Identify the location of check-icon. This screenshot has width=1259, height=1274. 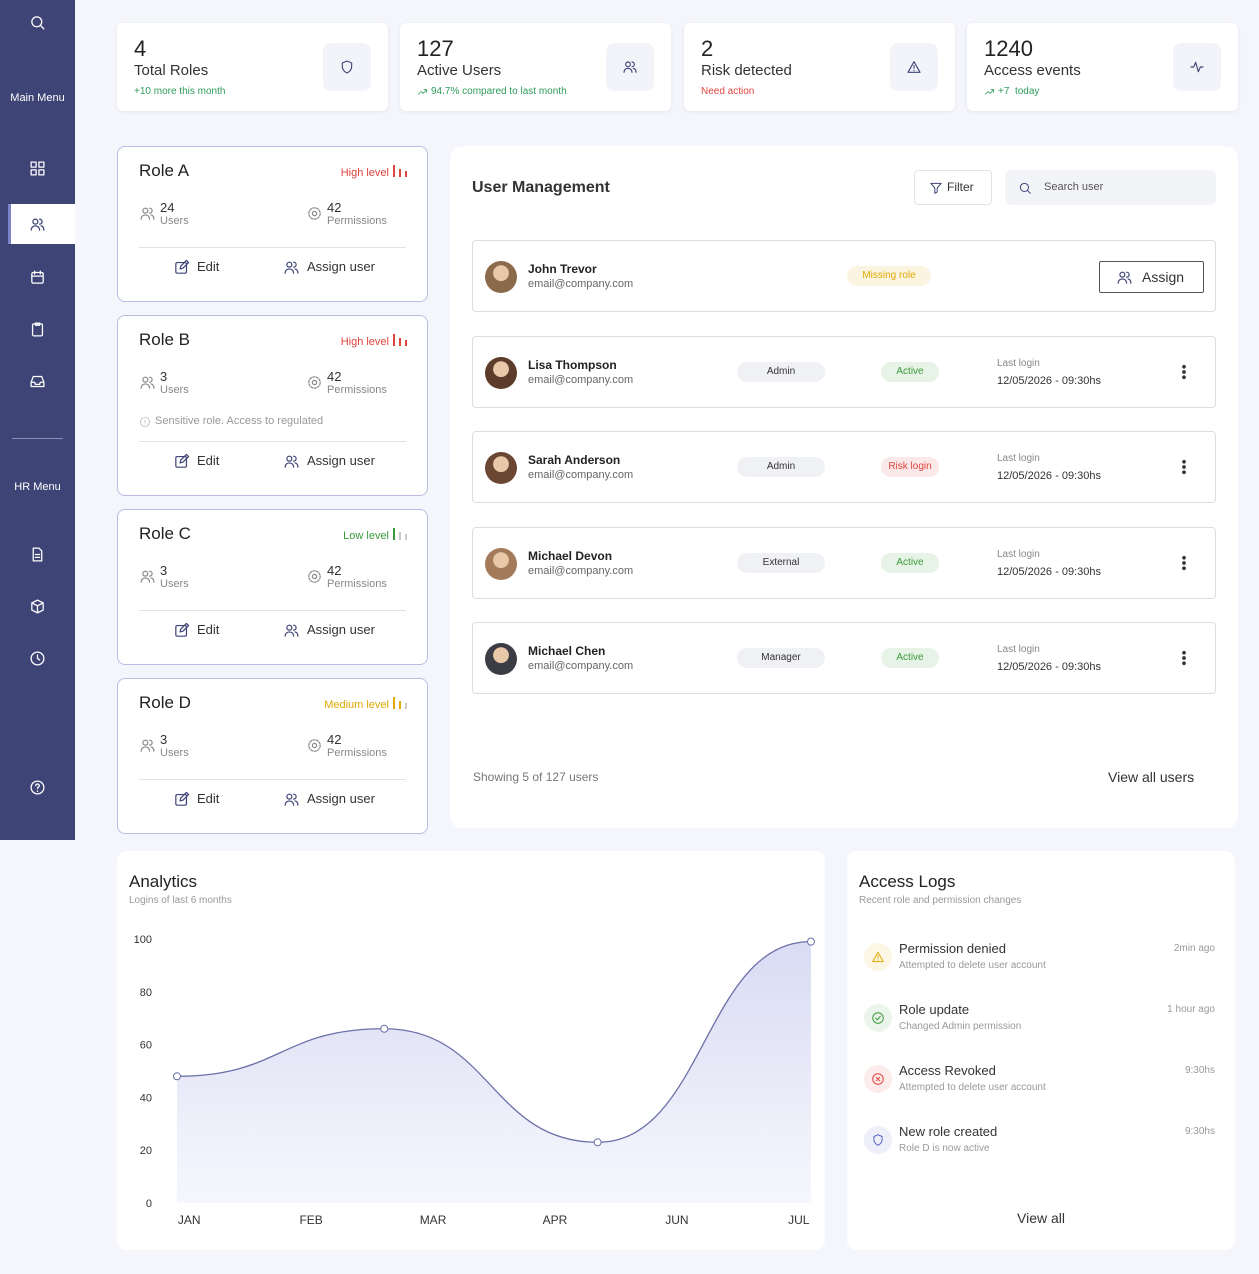
(878, 1018).